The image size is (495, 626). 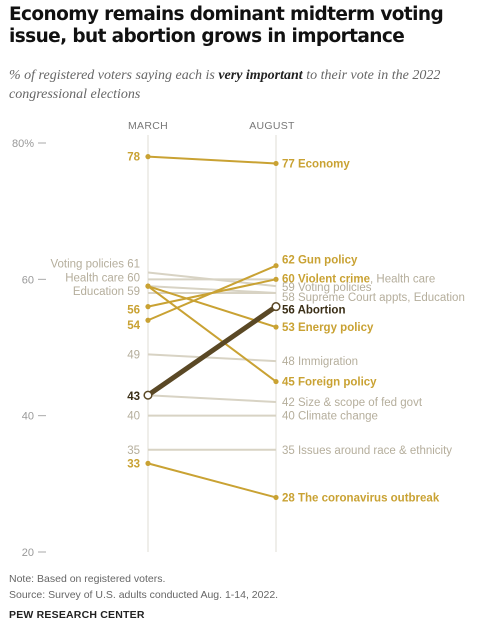 What do you see at coordinates (288, 498) in the screenshot?
I see `value-august-the-coronavirus-outbreak: 28` at bounding box center [288, 498].